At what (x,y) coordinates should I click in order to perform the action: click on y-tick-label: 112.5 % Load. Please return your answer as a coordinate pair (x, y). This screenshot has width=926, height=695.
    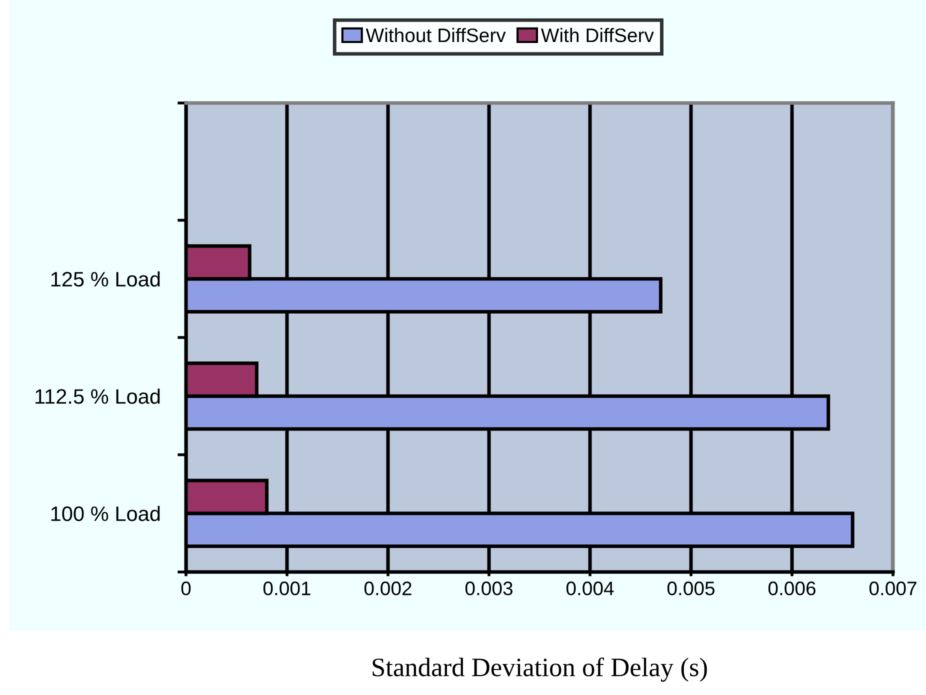
    Looking at the image, I should click on (98, 396).